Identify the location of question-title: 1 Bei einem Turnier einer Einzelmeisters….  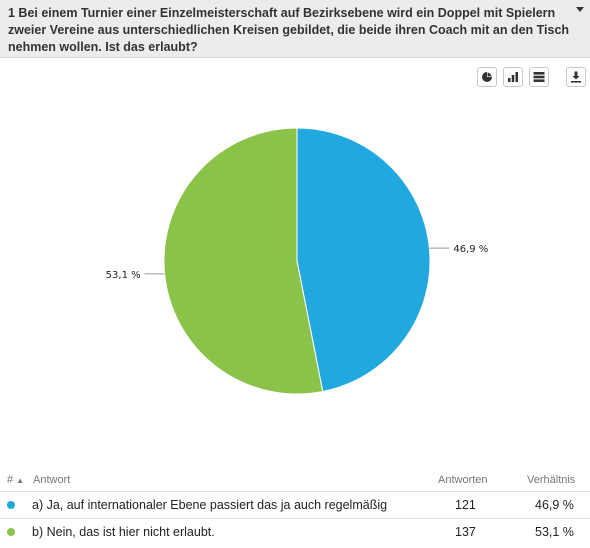
(289, 30).